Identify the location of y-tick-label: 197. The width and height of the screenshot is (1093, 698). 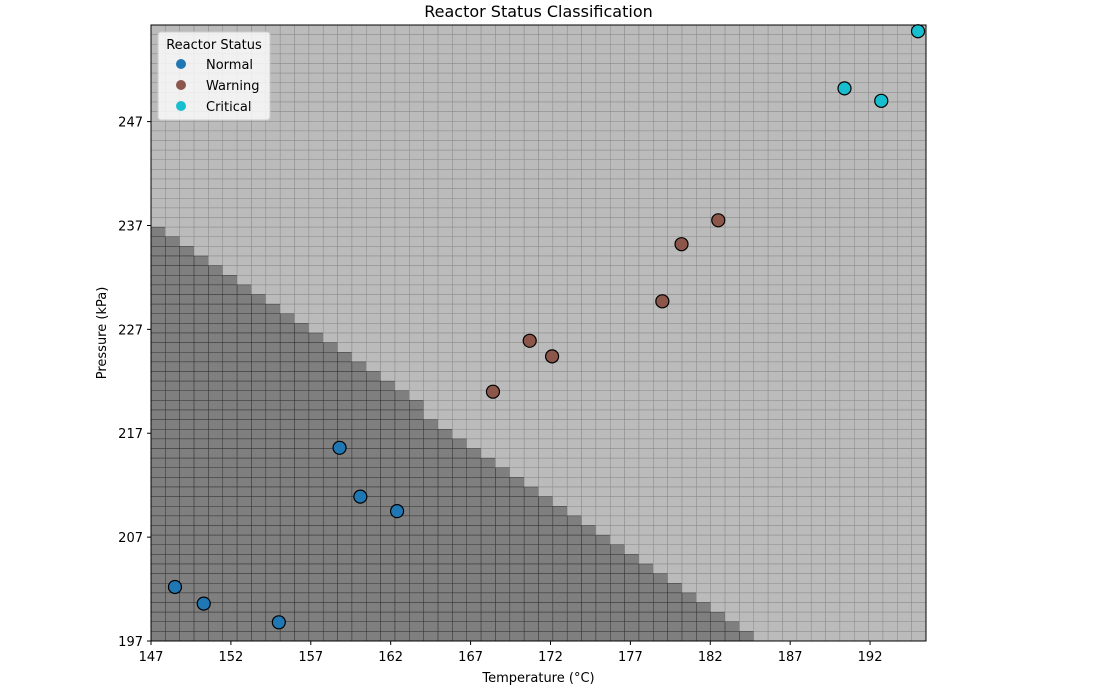
(130, 642).